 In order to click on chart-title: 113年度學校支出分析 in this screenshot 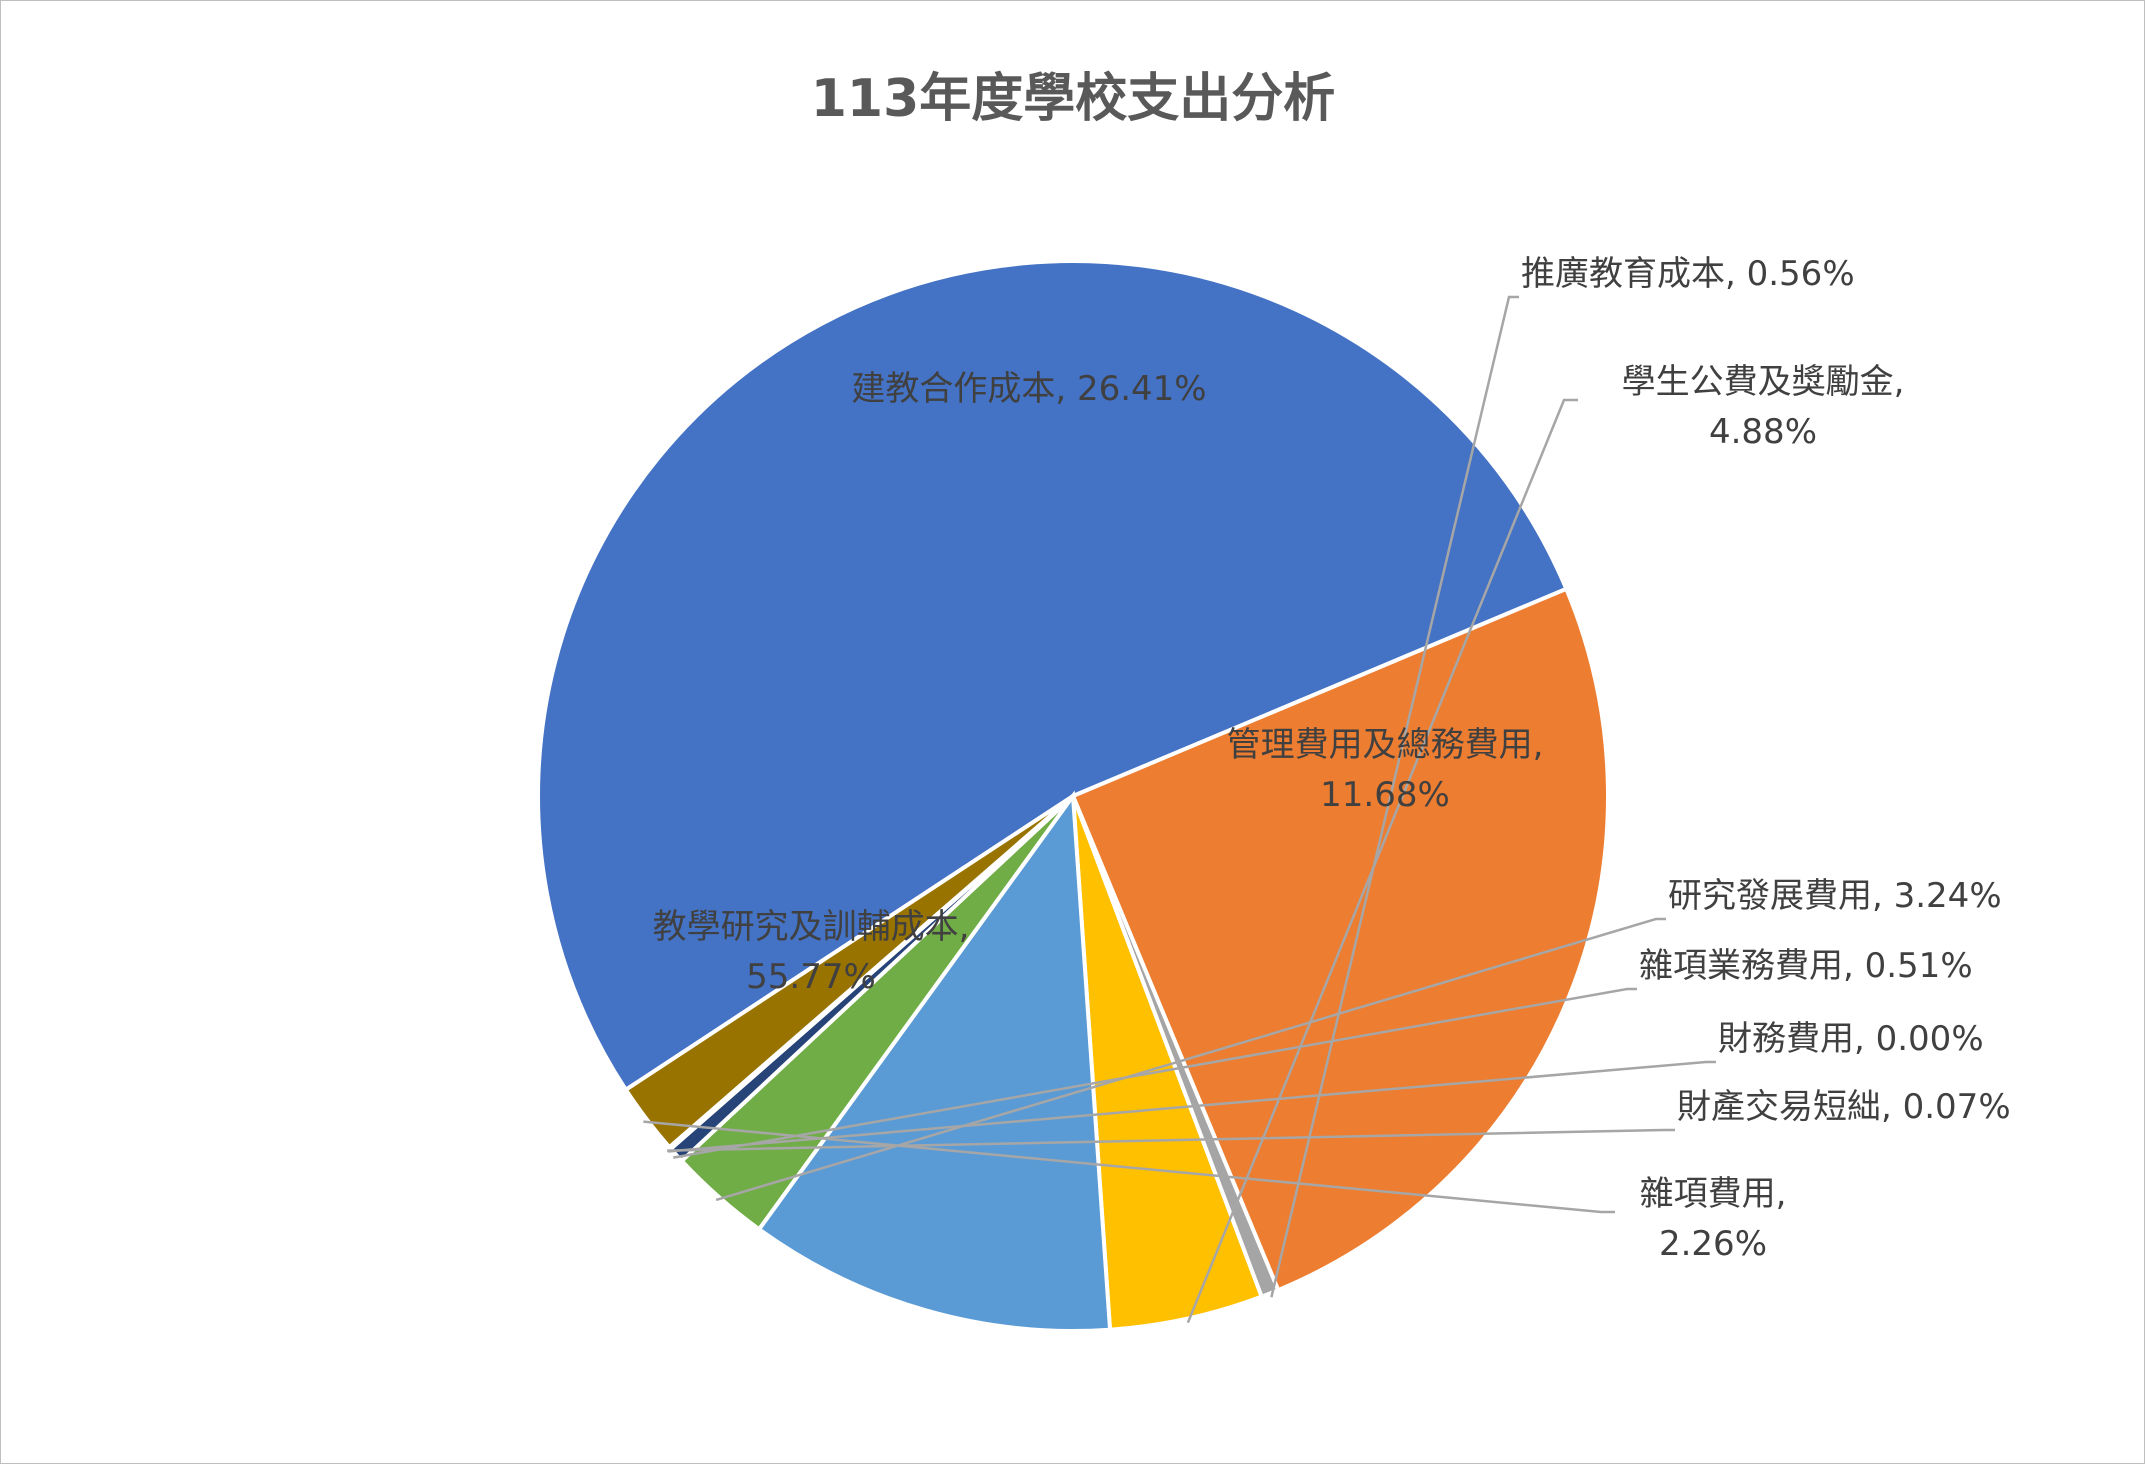, I will do `click(1073, 99)`.